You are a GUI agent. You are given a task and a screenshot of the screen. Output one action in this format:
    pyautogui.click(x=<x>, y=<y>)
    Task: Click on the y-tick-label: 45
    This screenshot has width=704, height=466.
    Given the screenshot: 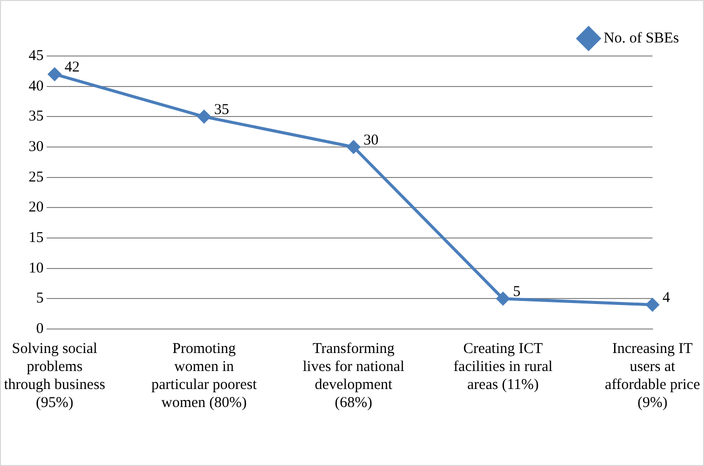 What is the action you would take?
    pyautogui.click(x=36, y=56)
    